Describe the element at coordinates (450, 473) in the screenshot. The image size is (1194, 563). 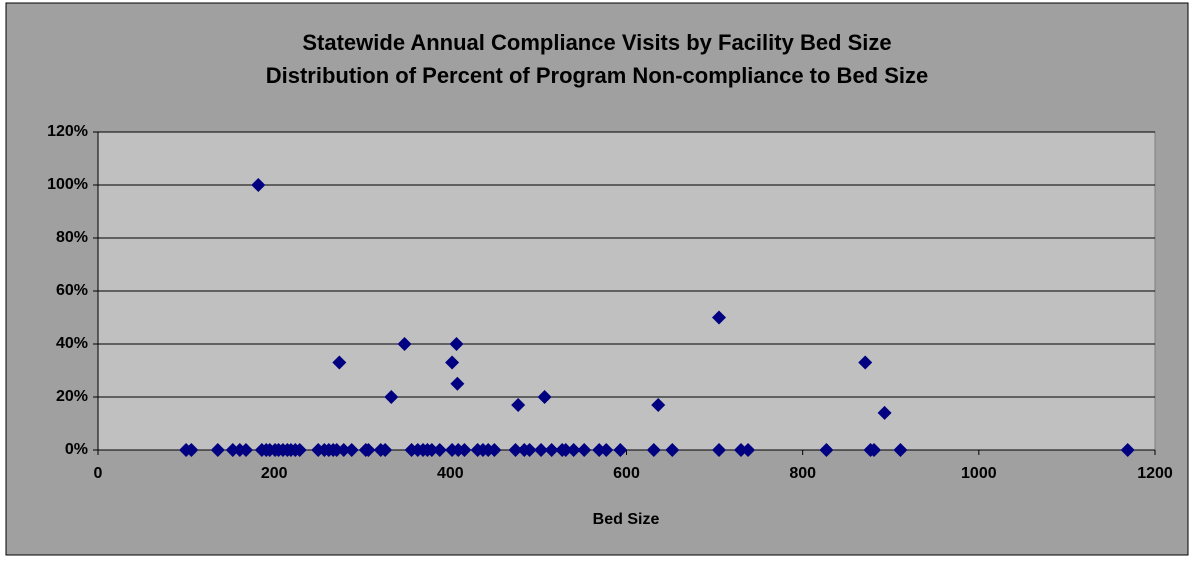
I see `x-tick-label: 400` at that location.